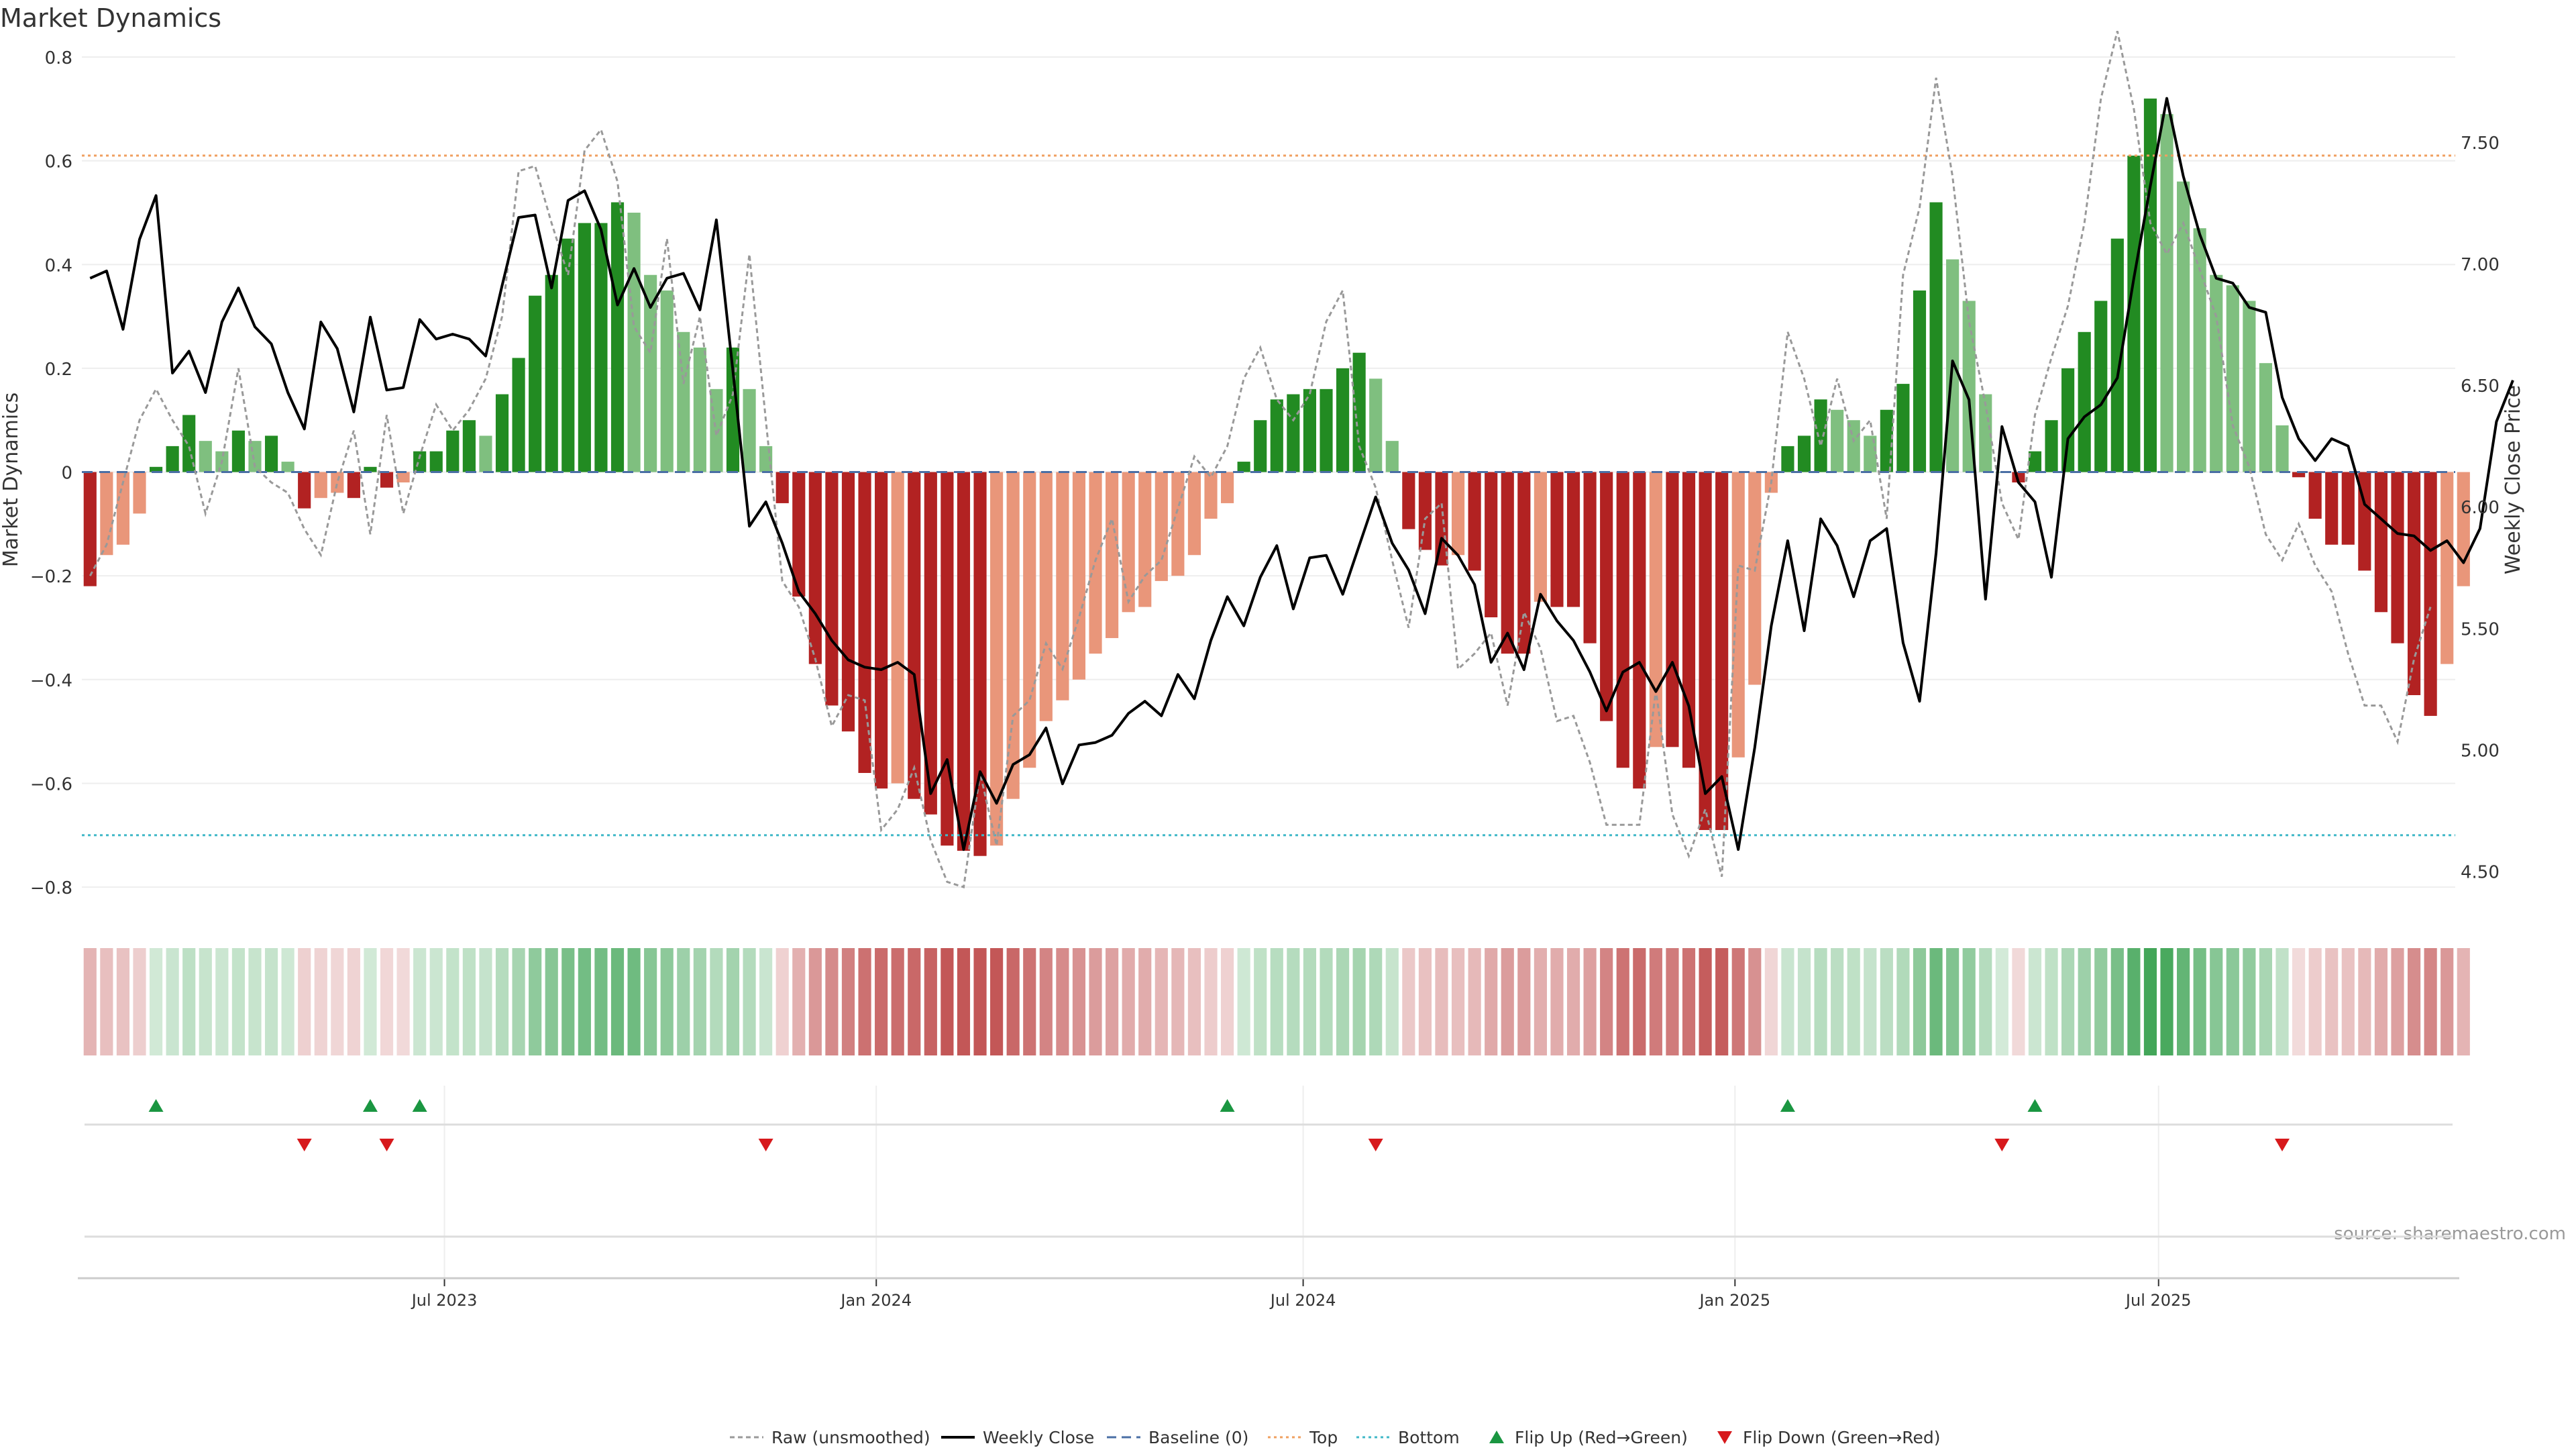  I want to click on y2-tick-label: 4.50, so click(2480, 873).